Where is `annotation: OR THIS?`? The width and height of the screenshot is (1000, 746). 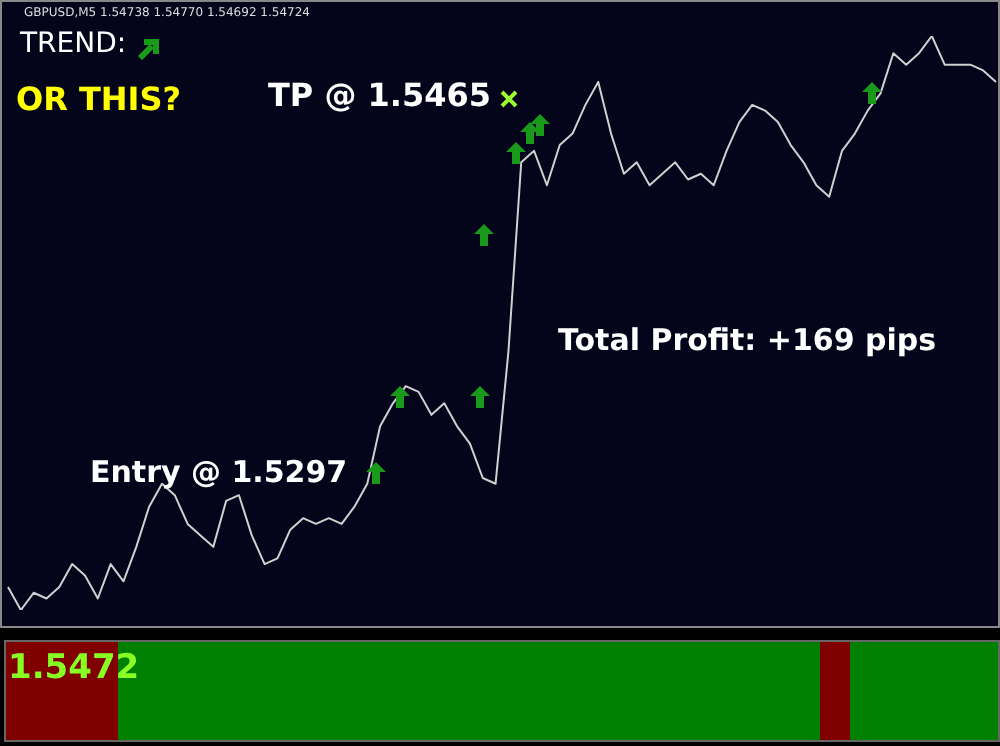
annotation: OR THIS? is located at coordinates (99, 99).